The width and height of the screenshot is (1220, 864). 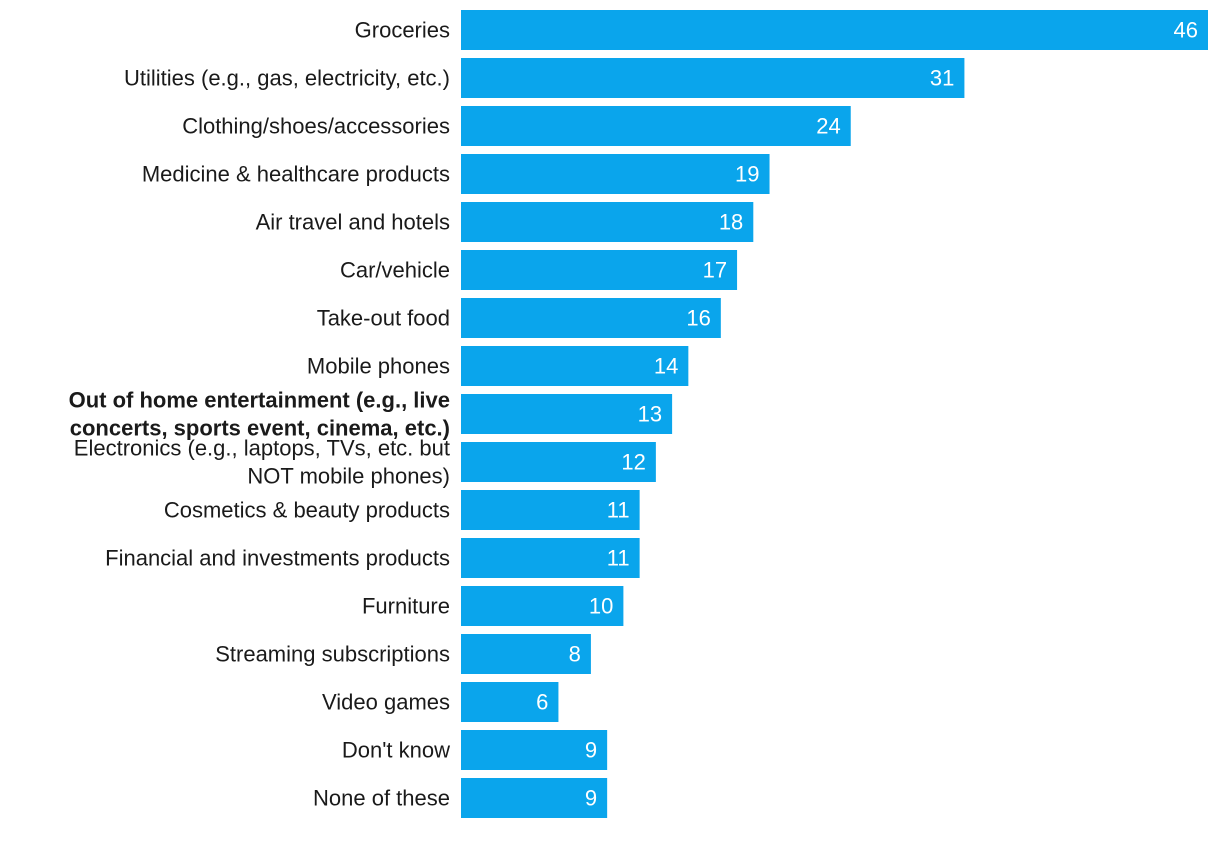 I want to click on category-label-line: Streaming subscriptions, so click(x=332, y=654).